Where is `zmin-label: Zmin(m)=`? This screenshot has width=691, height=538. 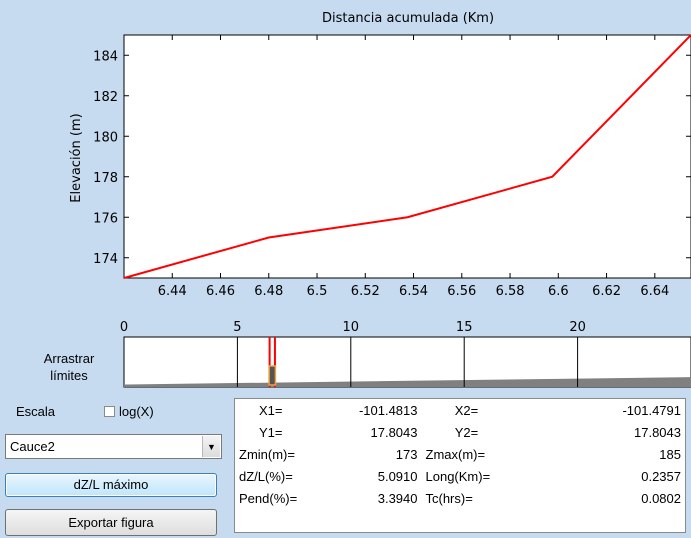 zmin-label: Zmin(m)= is located at coordinates (267, 454).